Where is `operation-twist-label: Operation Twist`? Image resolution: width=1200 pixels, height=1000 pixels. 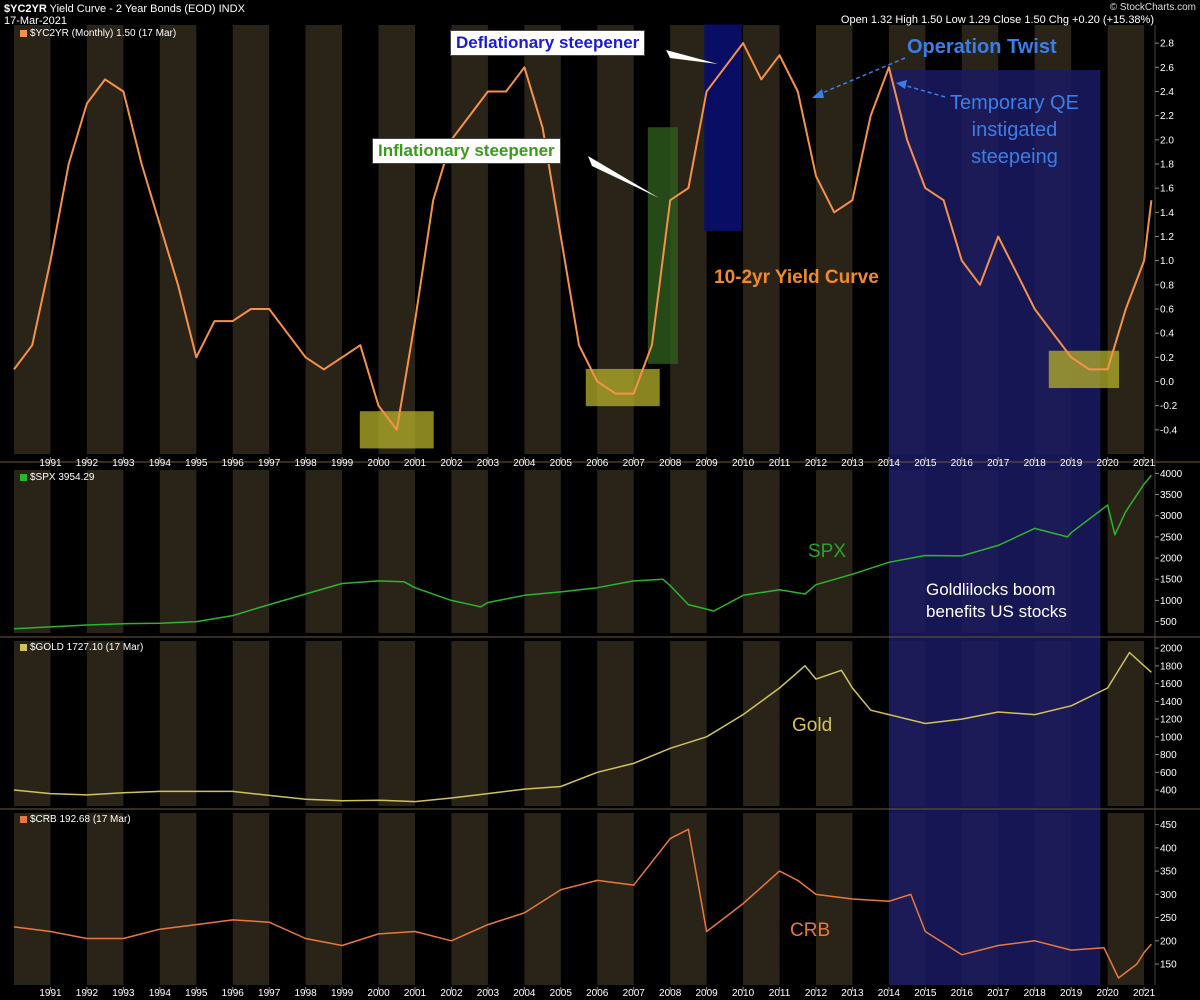 operation-twist-label: Operation Twist is located at coordinates (982, 47).